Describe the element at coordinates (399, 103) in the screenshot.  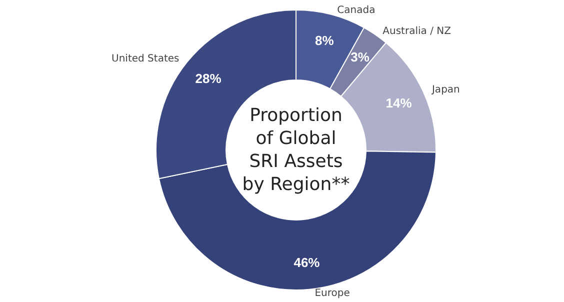
I see `data-label: 14%` at that location.